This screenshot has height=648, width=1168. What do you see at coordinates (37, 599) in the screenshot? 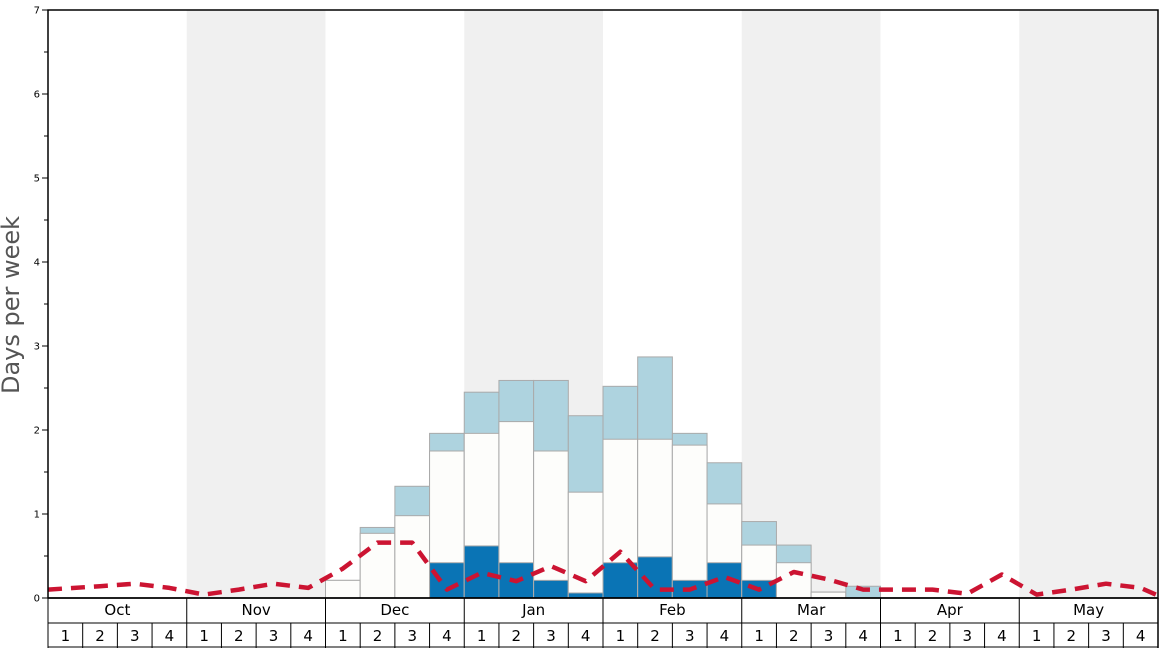
I see `y-tick-label: 0` at bounding box center [37, 599].